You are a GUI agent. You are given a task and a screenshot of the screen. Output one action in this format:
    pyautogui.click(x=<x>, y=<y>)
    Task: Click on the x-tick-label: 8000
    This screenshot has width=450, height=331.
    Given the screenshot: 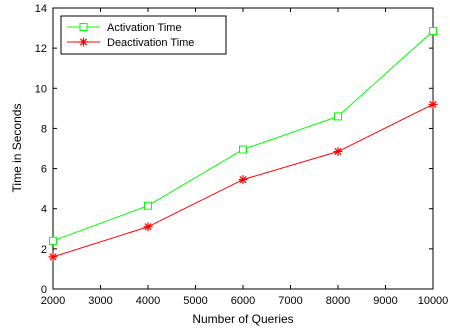 What is the action you would take?
    pyautogui.click(x=338, y=301)
    